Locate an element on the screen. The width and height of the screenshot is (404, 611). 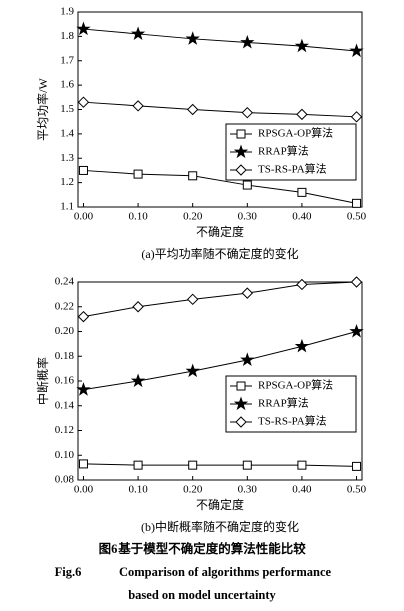
fig-caption-en: Comparison of algorithms performance is located at coordinates (225, 572).